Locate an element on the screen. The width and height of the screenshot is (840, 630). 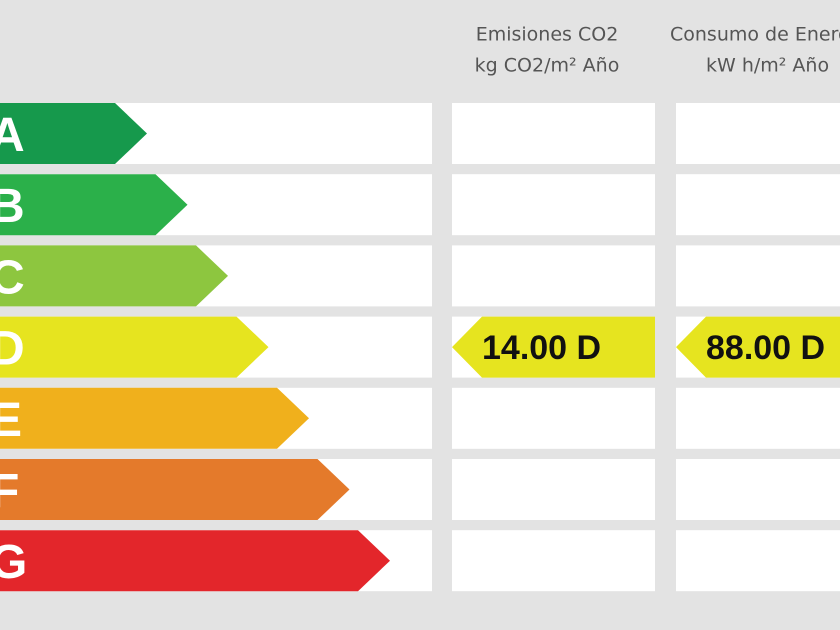
consumption-indicator is located at coordinates (758, 347).